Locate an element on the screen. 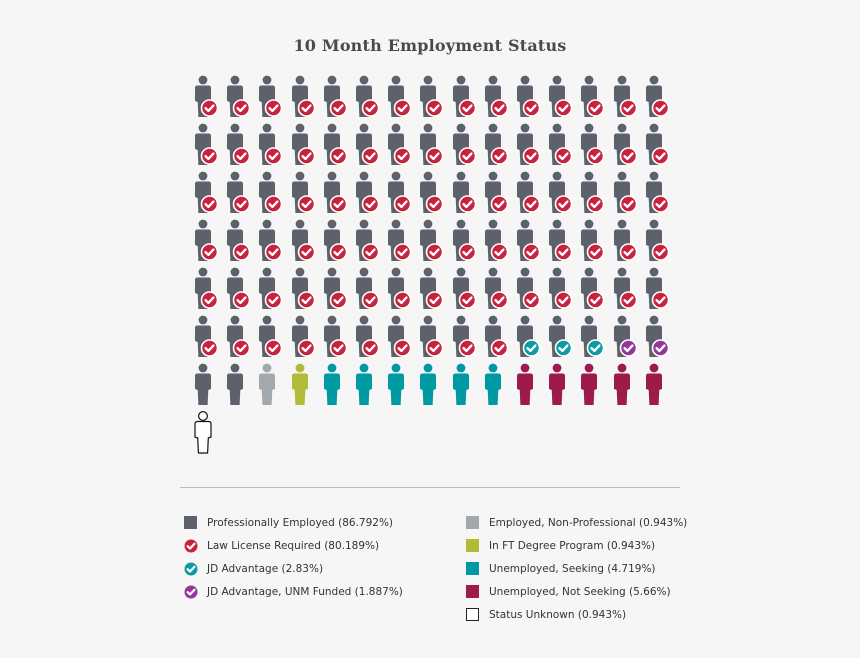  legend-item-status-unknown: Status Unknown (0.943%) is located at coordinates (576, 614).